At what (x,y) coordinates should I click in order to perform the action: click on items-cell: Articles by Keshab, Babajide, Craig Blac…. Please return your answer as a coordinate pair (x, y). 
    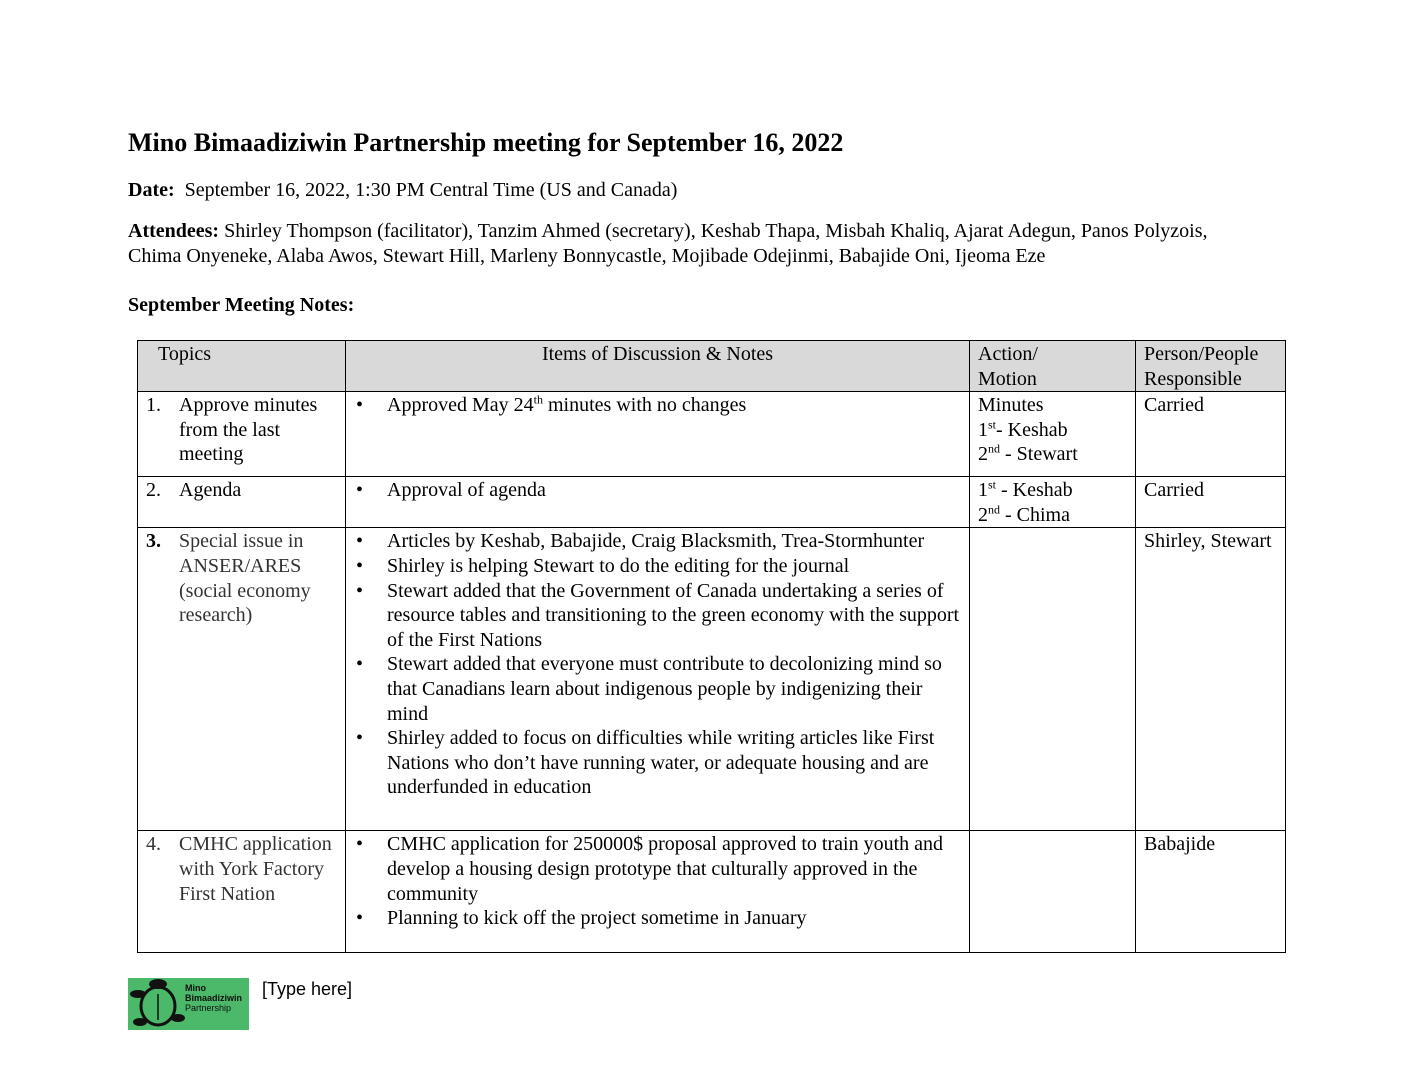
    Looking at the image, I should click on (657, 679).